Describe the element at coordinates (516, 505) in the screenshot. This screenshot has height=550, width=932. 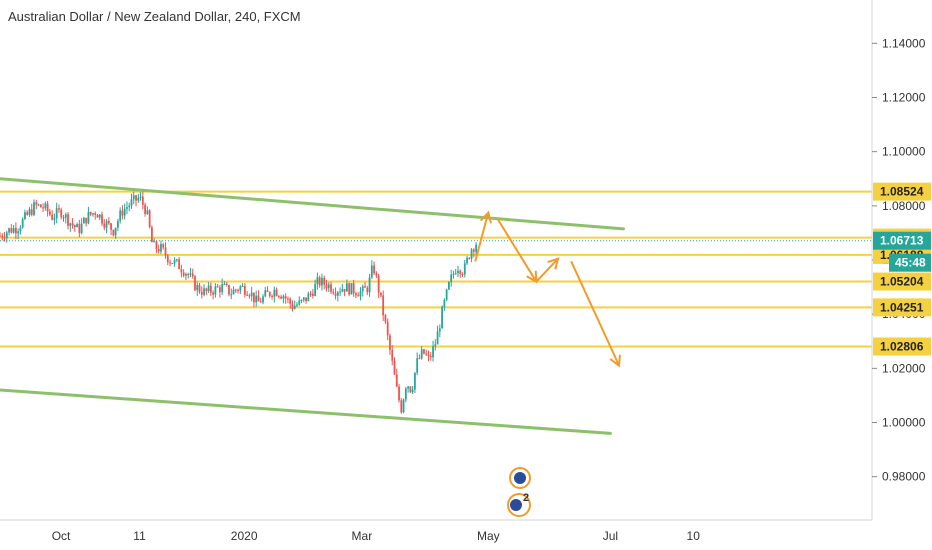
I see `flag-fill-icon` at that location.